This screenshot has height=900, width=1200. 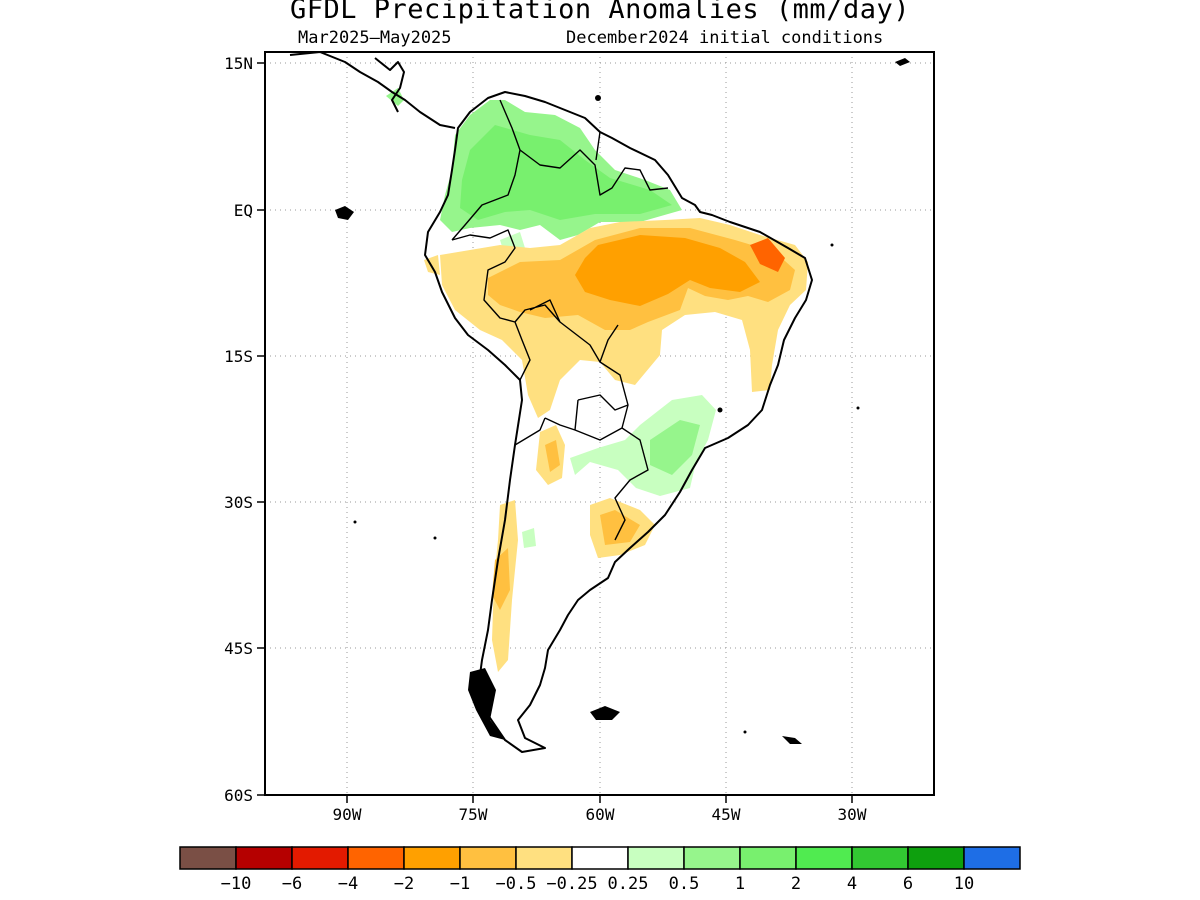 I want to click on anomaly-dry-northeast-max, so click(x=767, y=255).